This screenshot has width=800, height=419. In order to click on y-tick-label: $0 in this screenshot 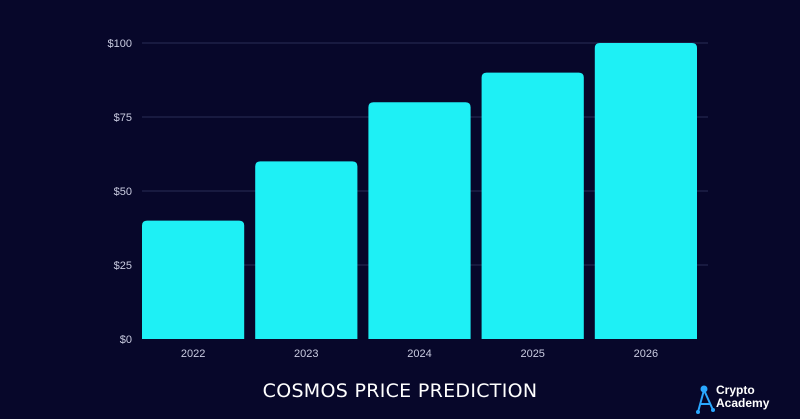, I will do `click(126, 340)`.